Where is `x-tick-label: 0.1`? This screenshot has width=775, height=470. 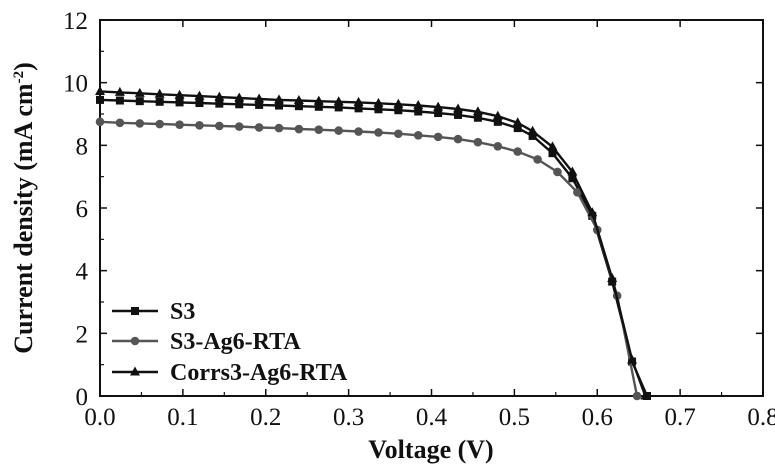 x-tick-label: 0.1 is located at coordinates (182, 417).